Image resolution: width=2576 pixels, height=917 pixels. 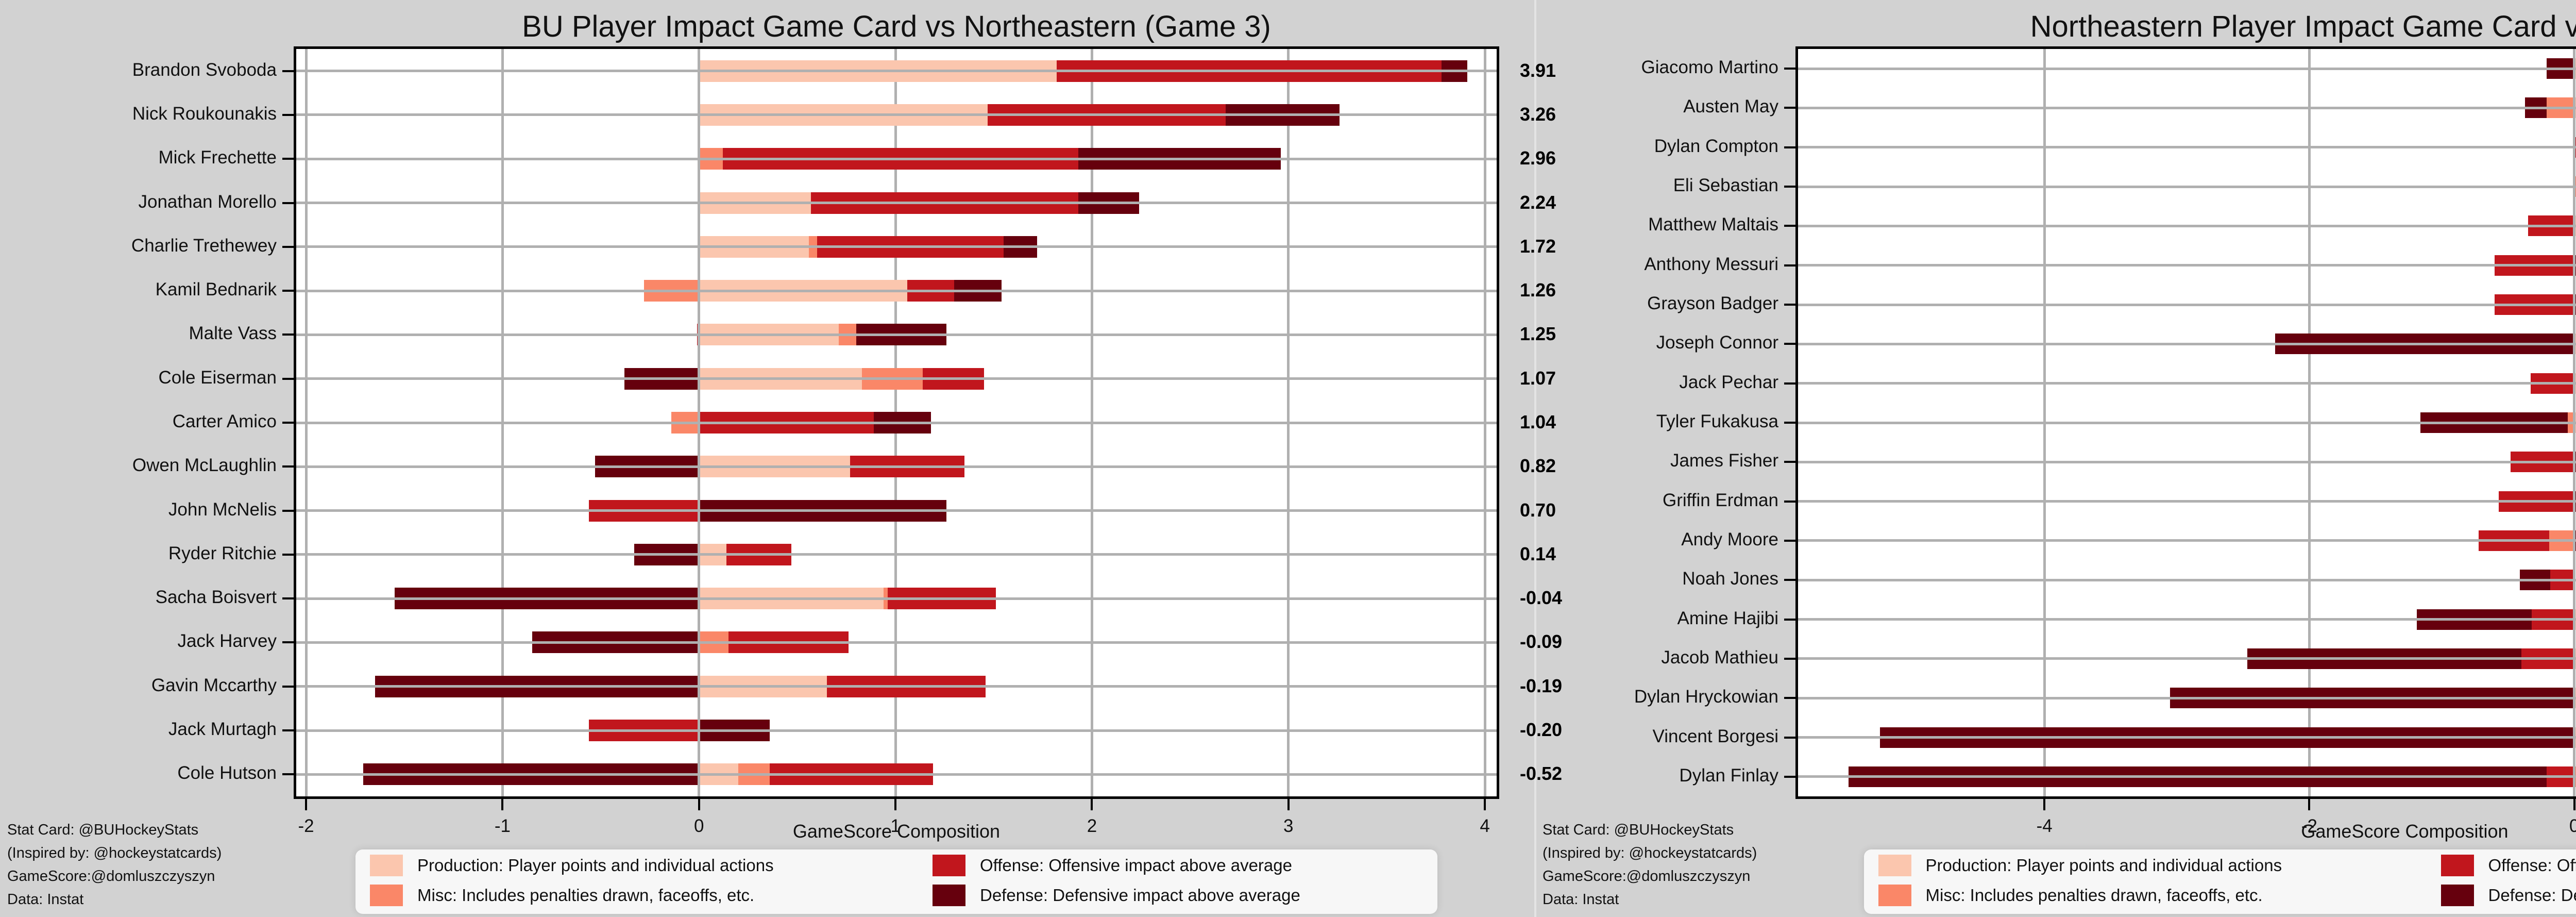 What do you see at coordinates (386, 895) in the screenshot?
I see `legend-swatch-misc-icon` at bounding box center [386, 895].